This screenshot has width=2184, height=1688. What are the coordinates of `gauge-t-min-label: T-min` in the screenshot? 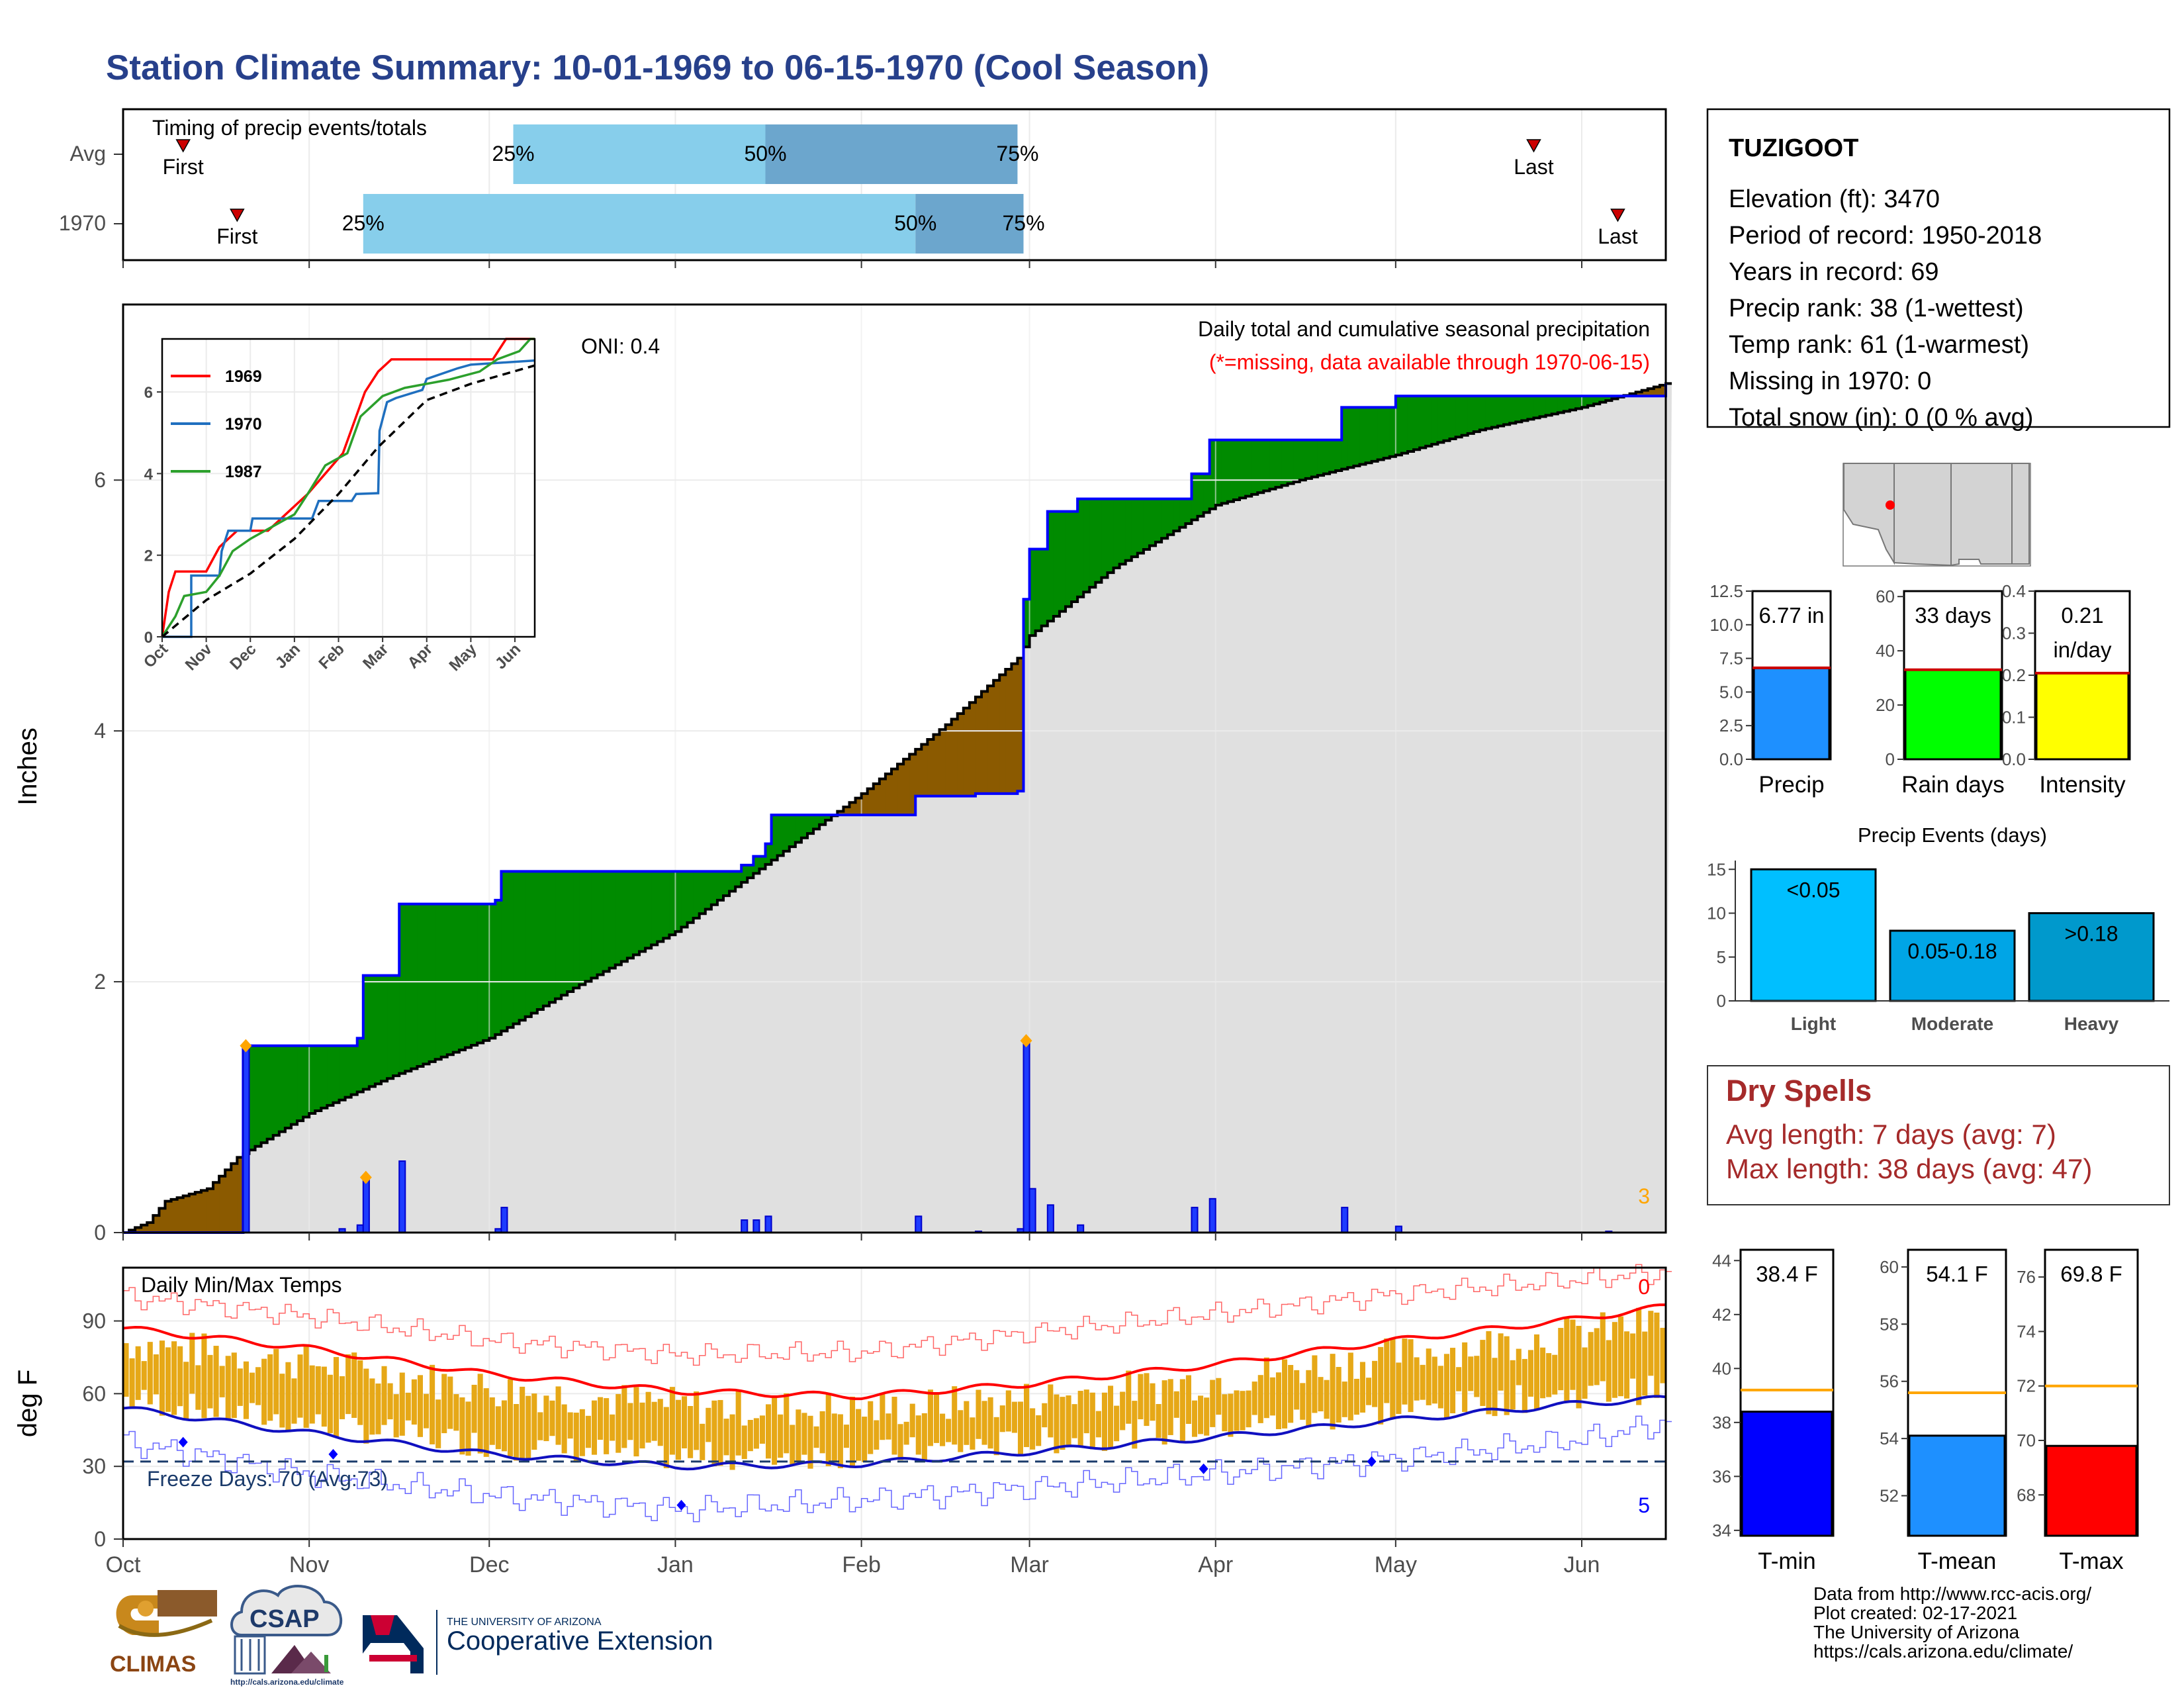 It's located at (1787, 1561).